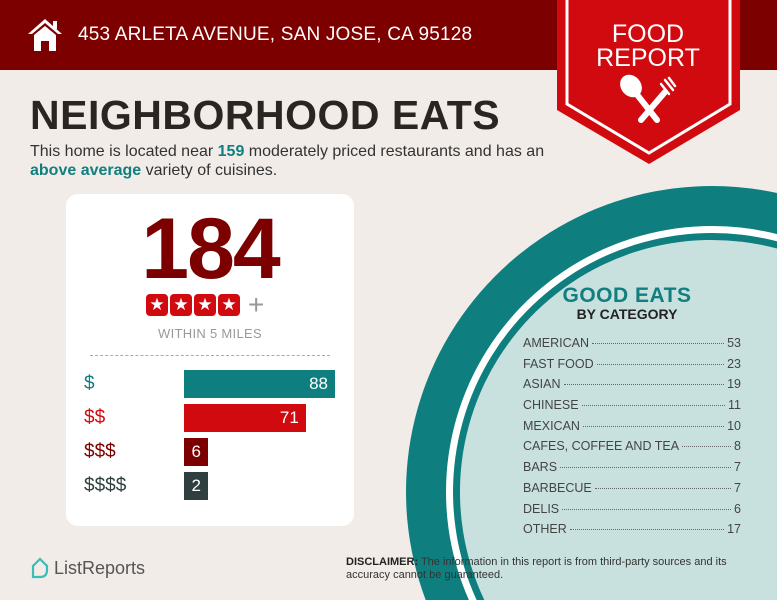 This screenshot has height=600, width=777. I want to click on category-item: CHINESE 11, so click(632, 408).